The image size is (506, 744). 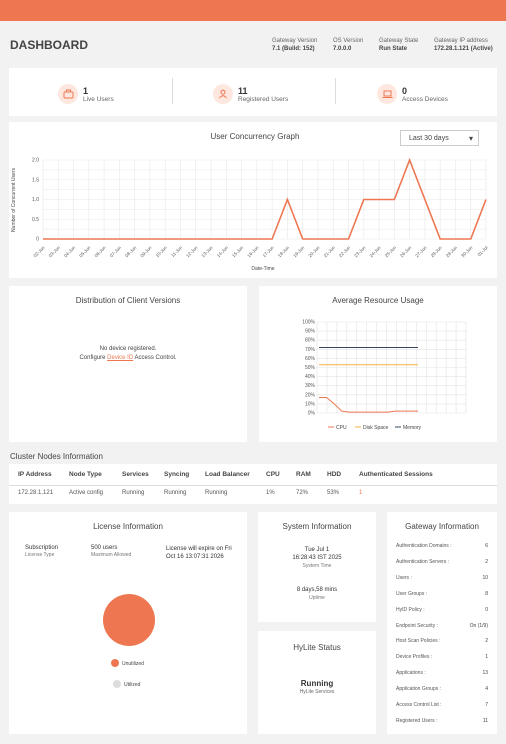 I want to click on x-tick-label: 14-Jun, so click(x=223, y=252).